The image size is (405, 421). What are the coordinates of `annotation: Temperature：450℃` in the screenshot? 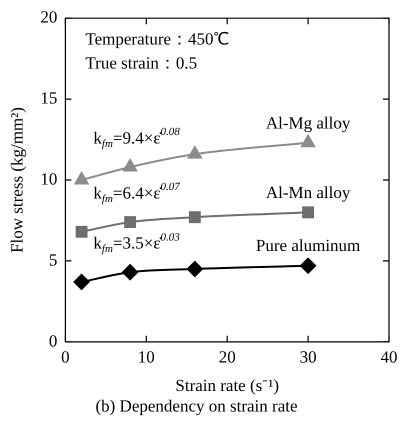 It's located at (157, 39).